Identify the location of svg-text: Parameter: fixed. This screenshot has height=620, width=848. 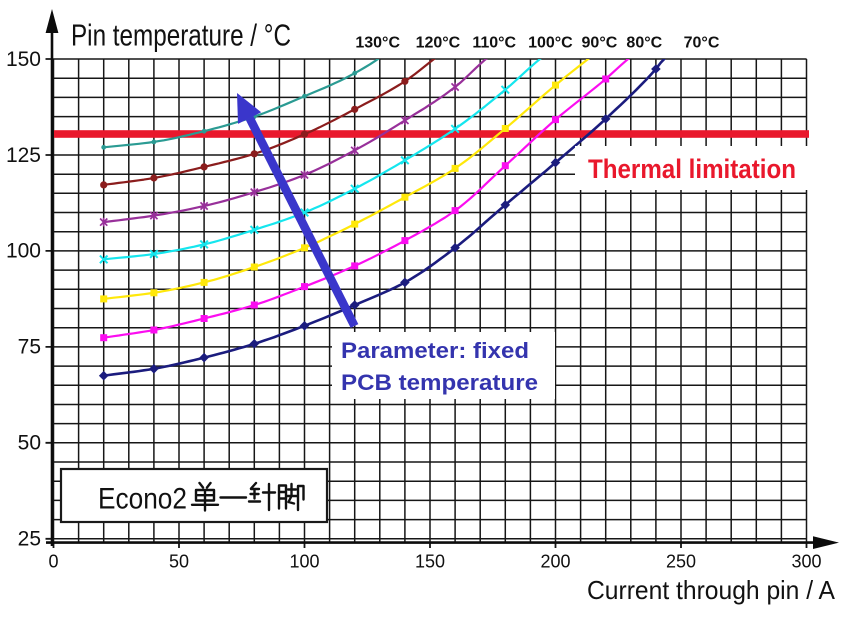
(435, 350).